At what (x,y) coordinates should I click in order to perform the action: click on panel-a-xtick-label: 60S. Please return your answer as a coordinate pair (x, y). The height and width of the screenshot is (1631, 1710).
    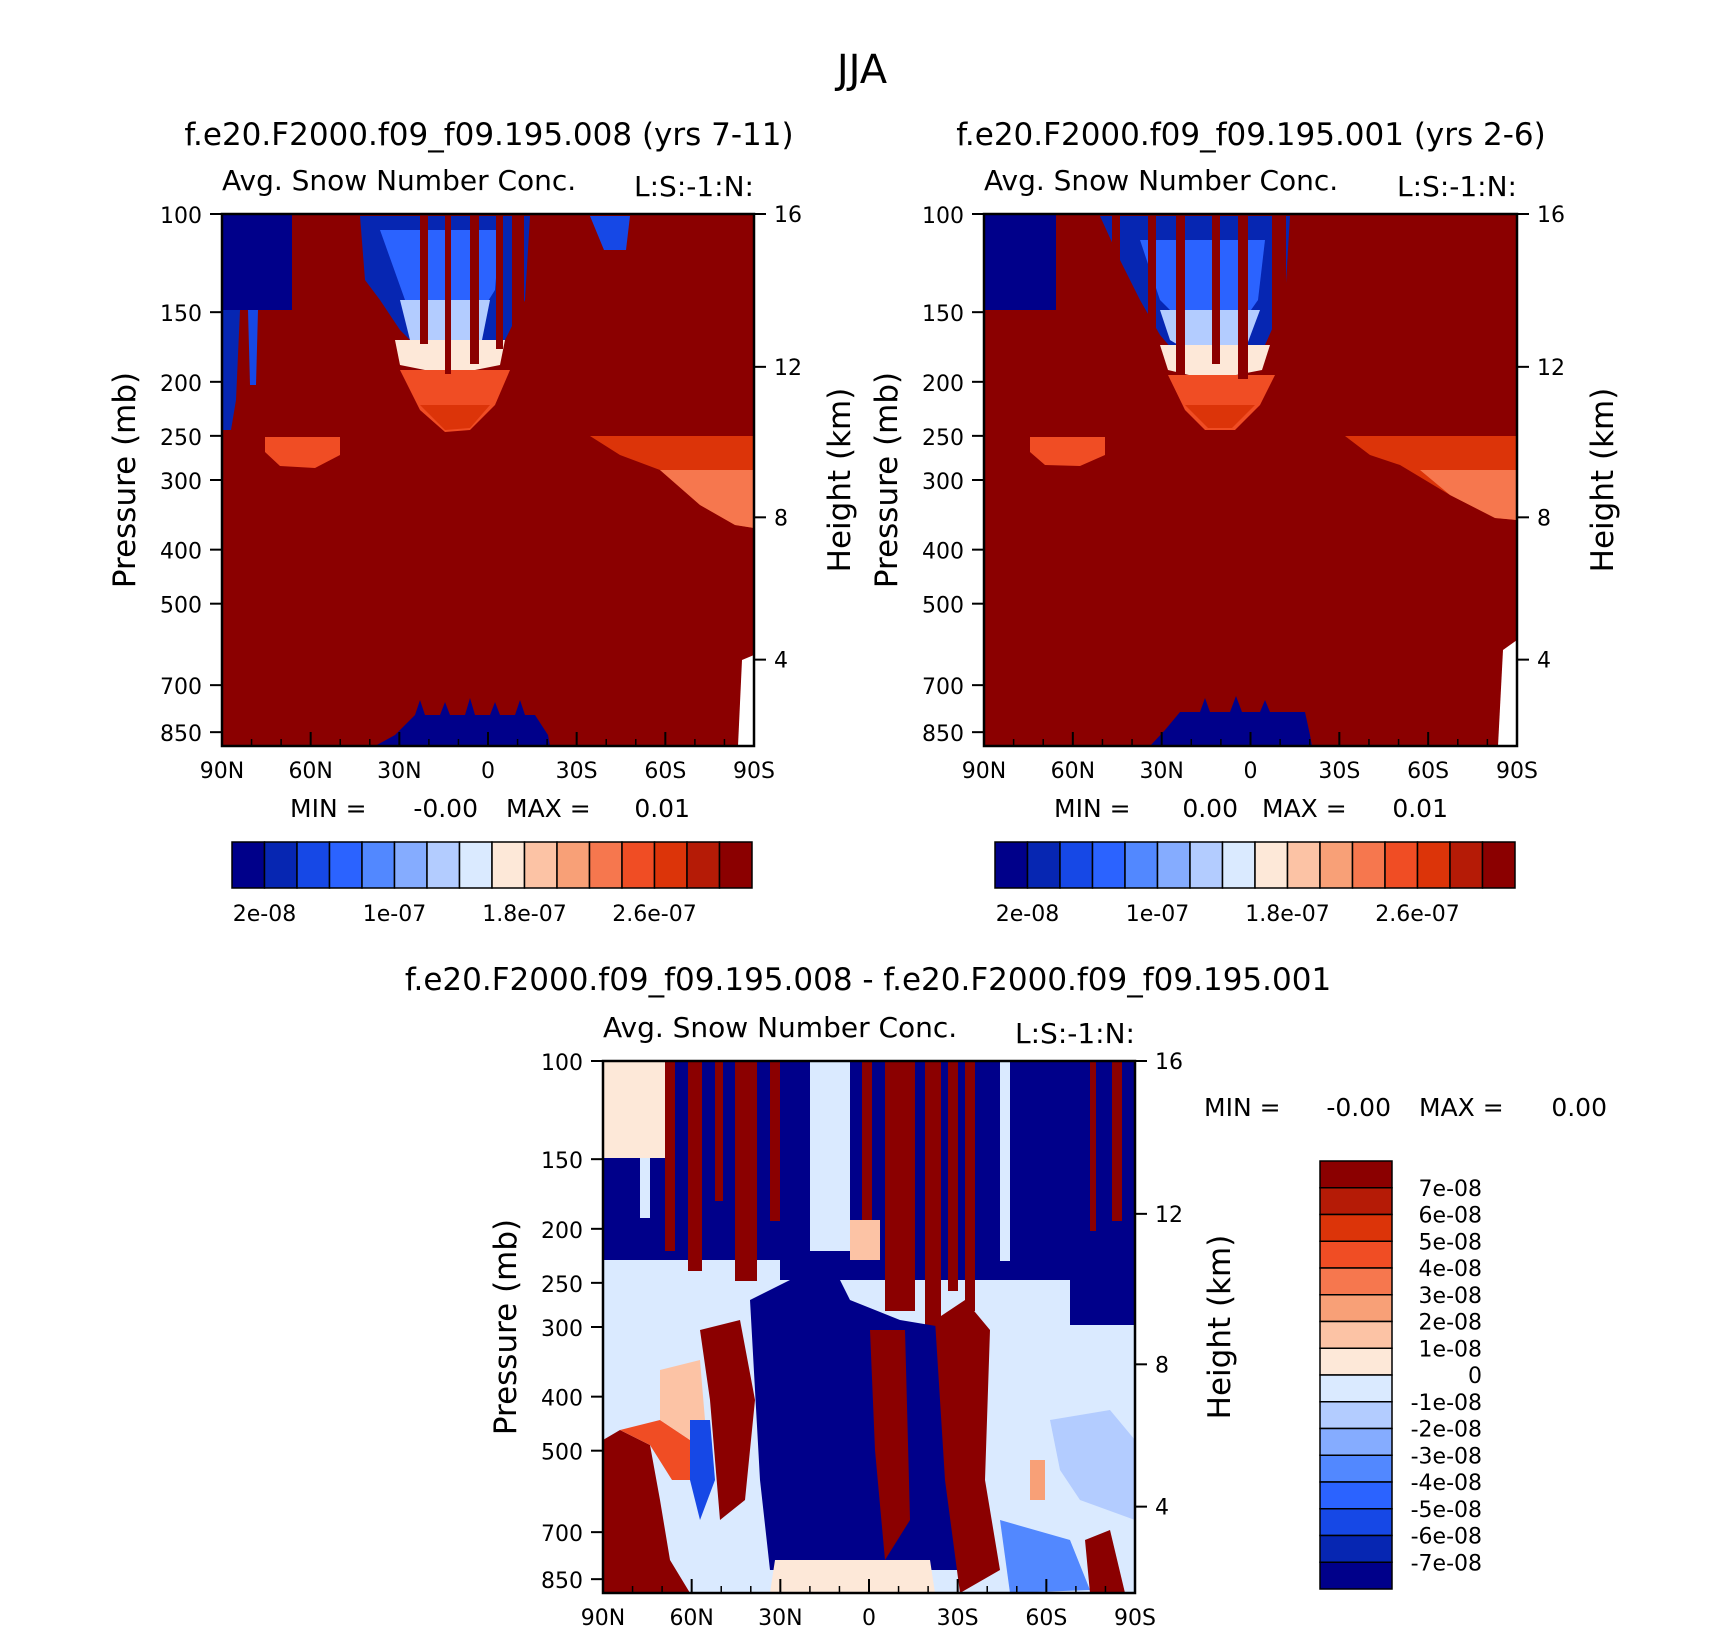
    Looking at the image, I should click on (665, 771).